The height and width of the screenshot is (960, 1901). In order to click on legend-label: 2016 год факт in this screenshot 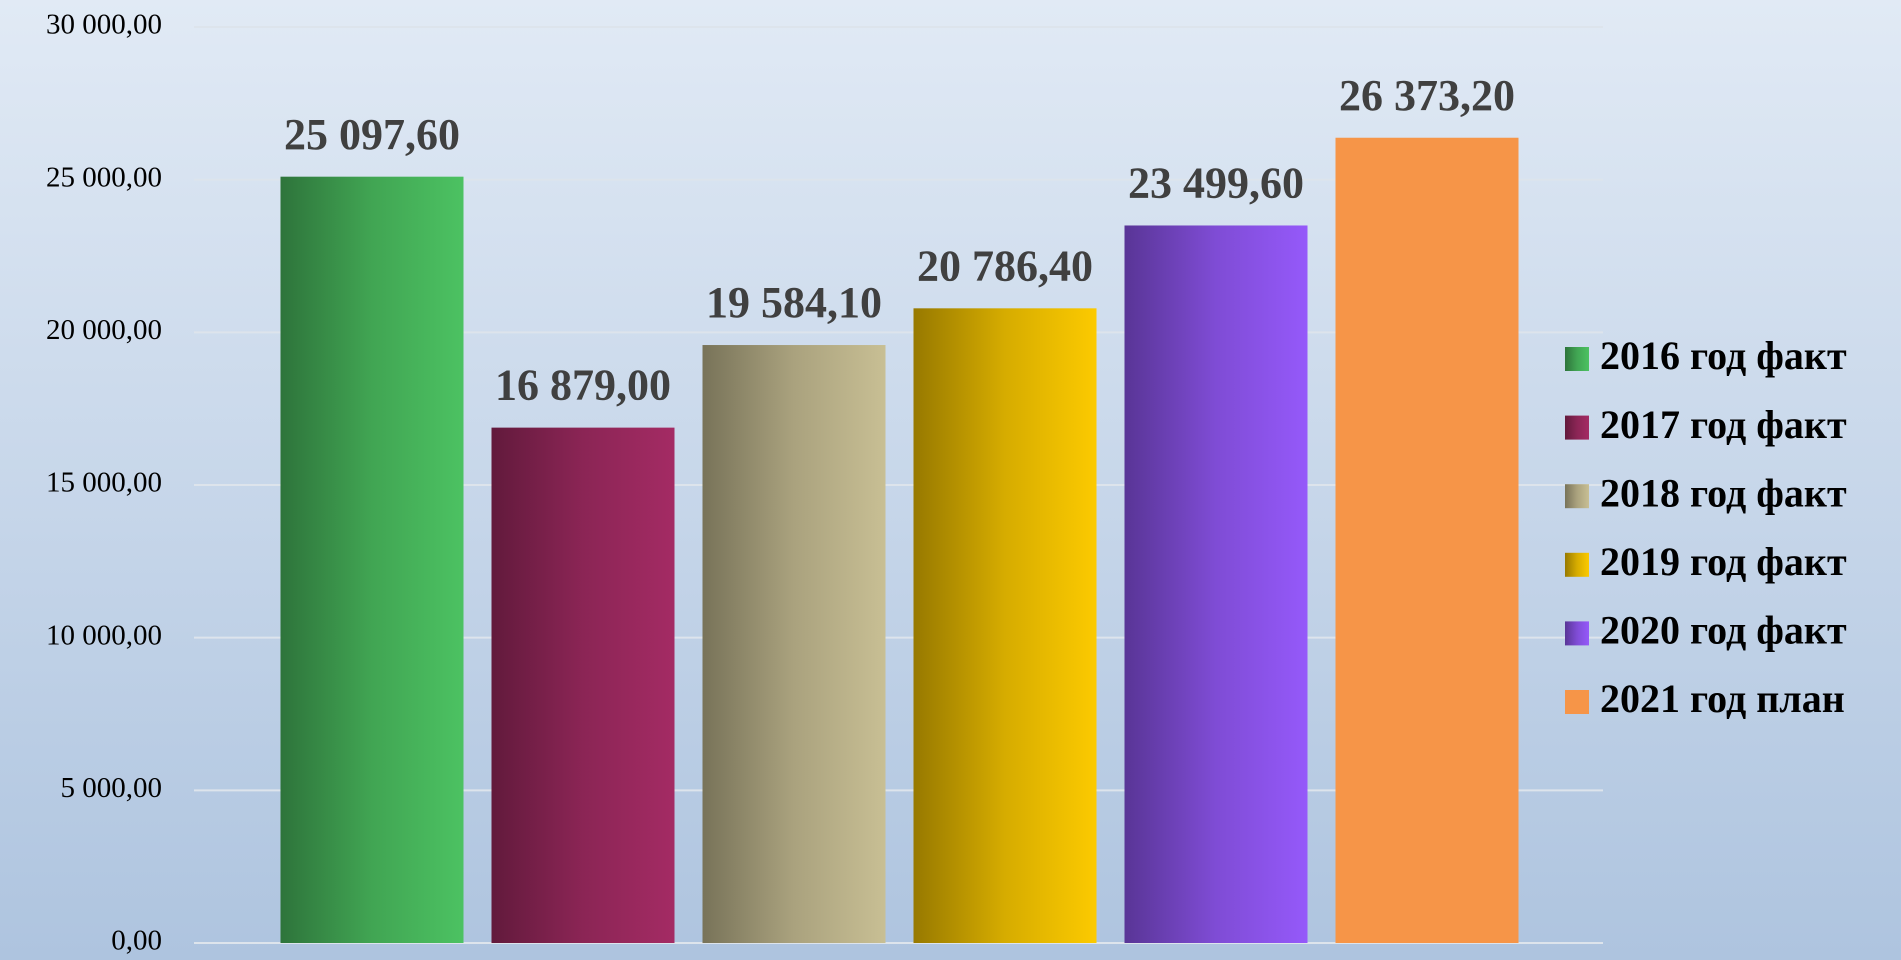, I will do `click(1723, 355)`.